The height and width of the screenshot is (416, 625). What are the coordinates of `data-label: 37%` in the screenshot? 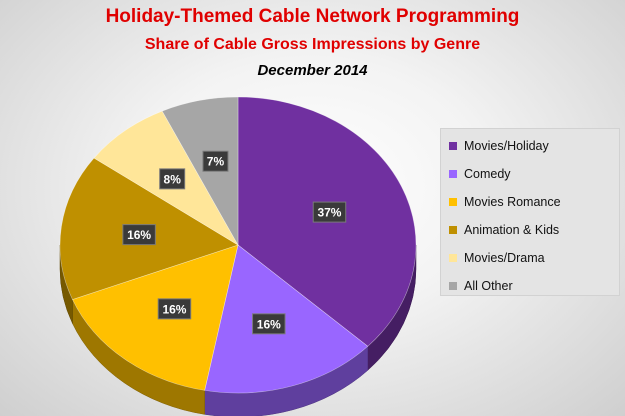 It's located at (329, 213).